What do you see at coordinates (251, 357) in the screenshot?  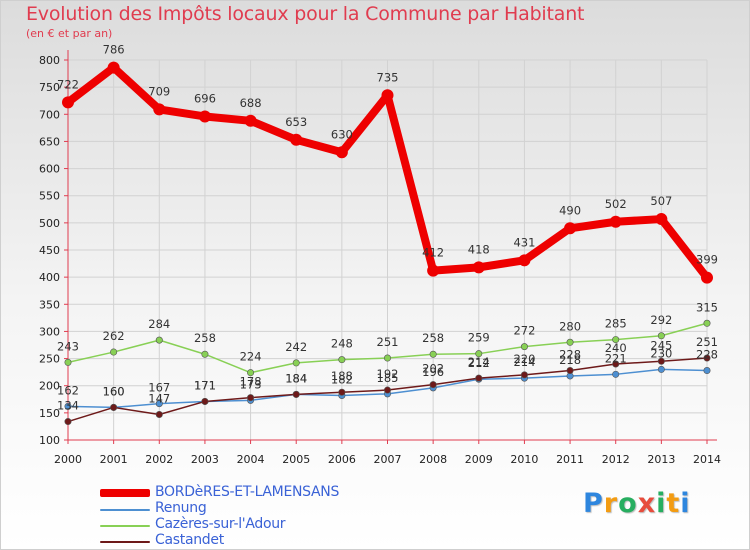 I see `data-label-2: 224` at bounding box center [251, 357].